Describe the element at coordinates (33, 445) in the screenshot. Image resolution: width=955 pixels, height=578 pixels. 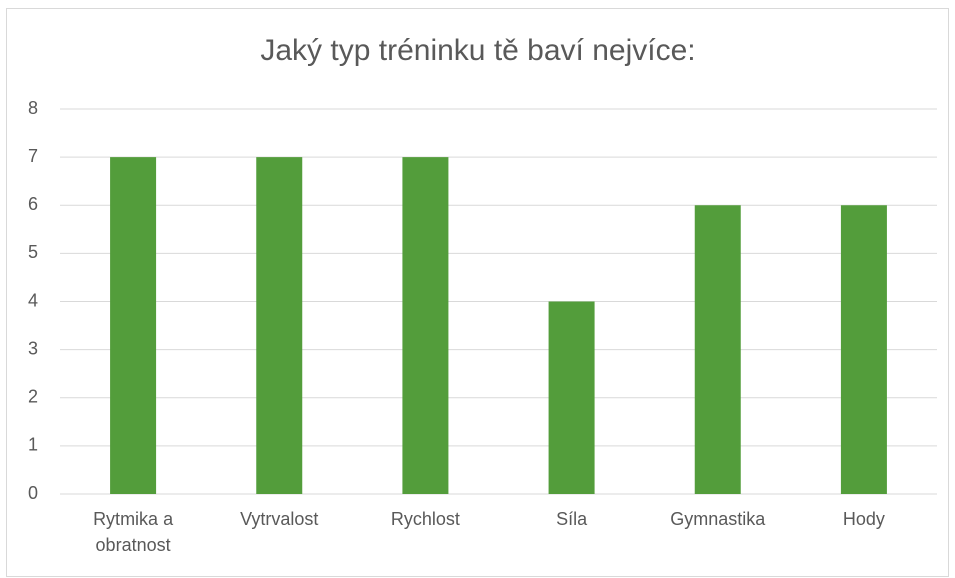
I see `y-tick-label: 1` at that location.